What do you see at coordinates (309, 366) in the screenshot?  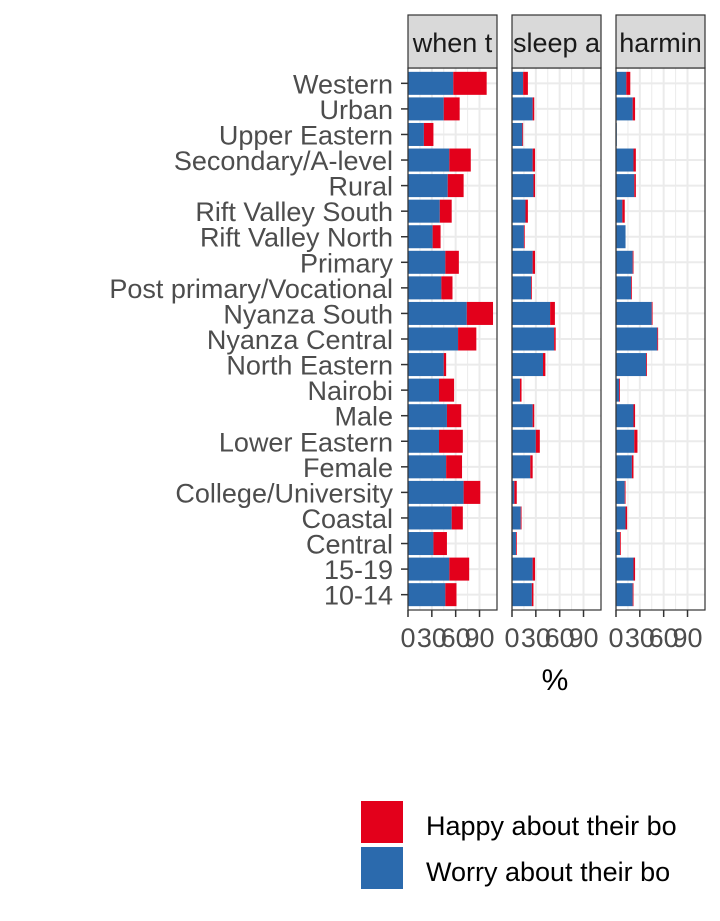 I see `category-label: North Eastern` at bounding box center [309, 366].